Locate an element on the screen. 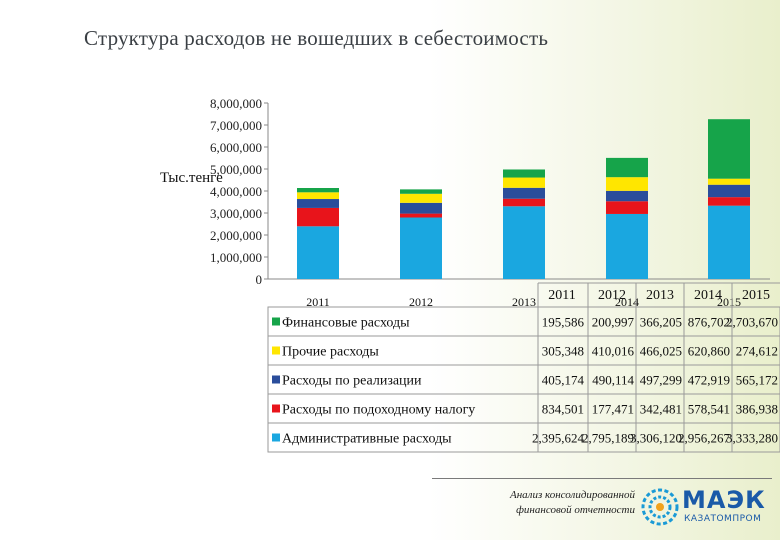 This screenshot has height=540, width=780. table-value-cell: 466,025 is located at coordinates (661, 351).